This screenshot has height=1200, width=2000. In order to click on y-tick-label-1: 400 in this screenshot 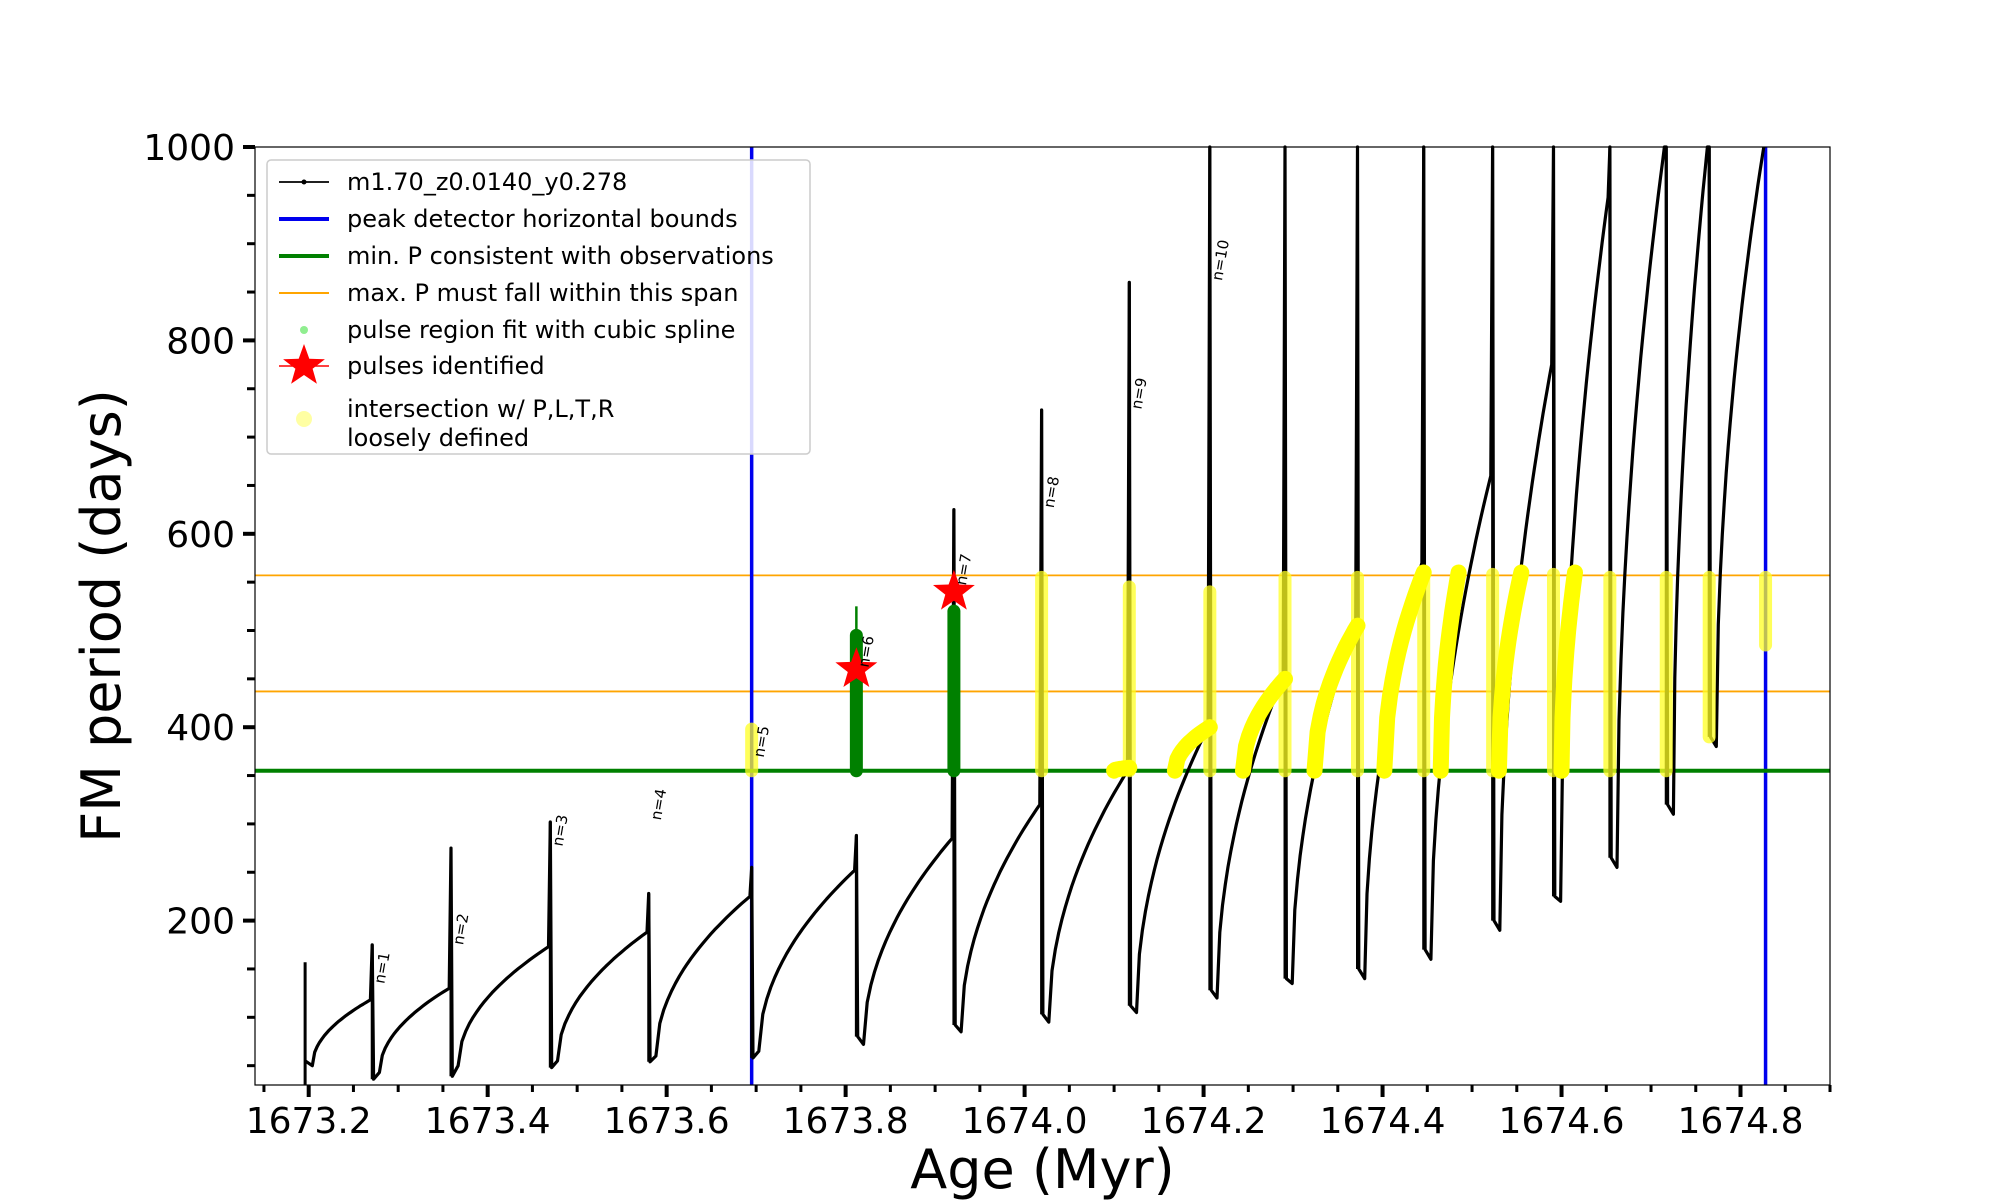, I will do `click(200, 728)`.